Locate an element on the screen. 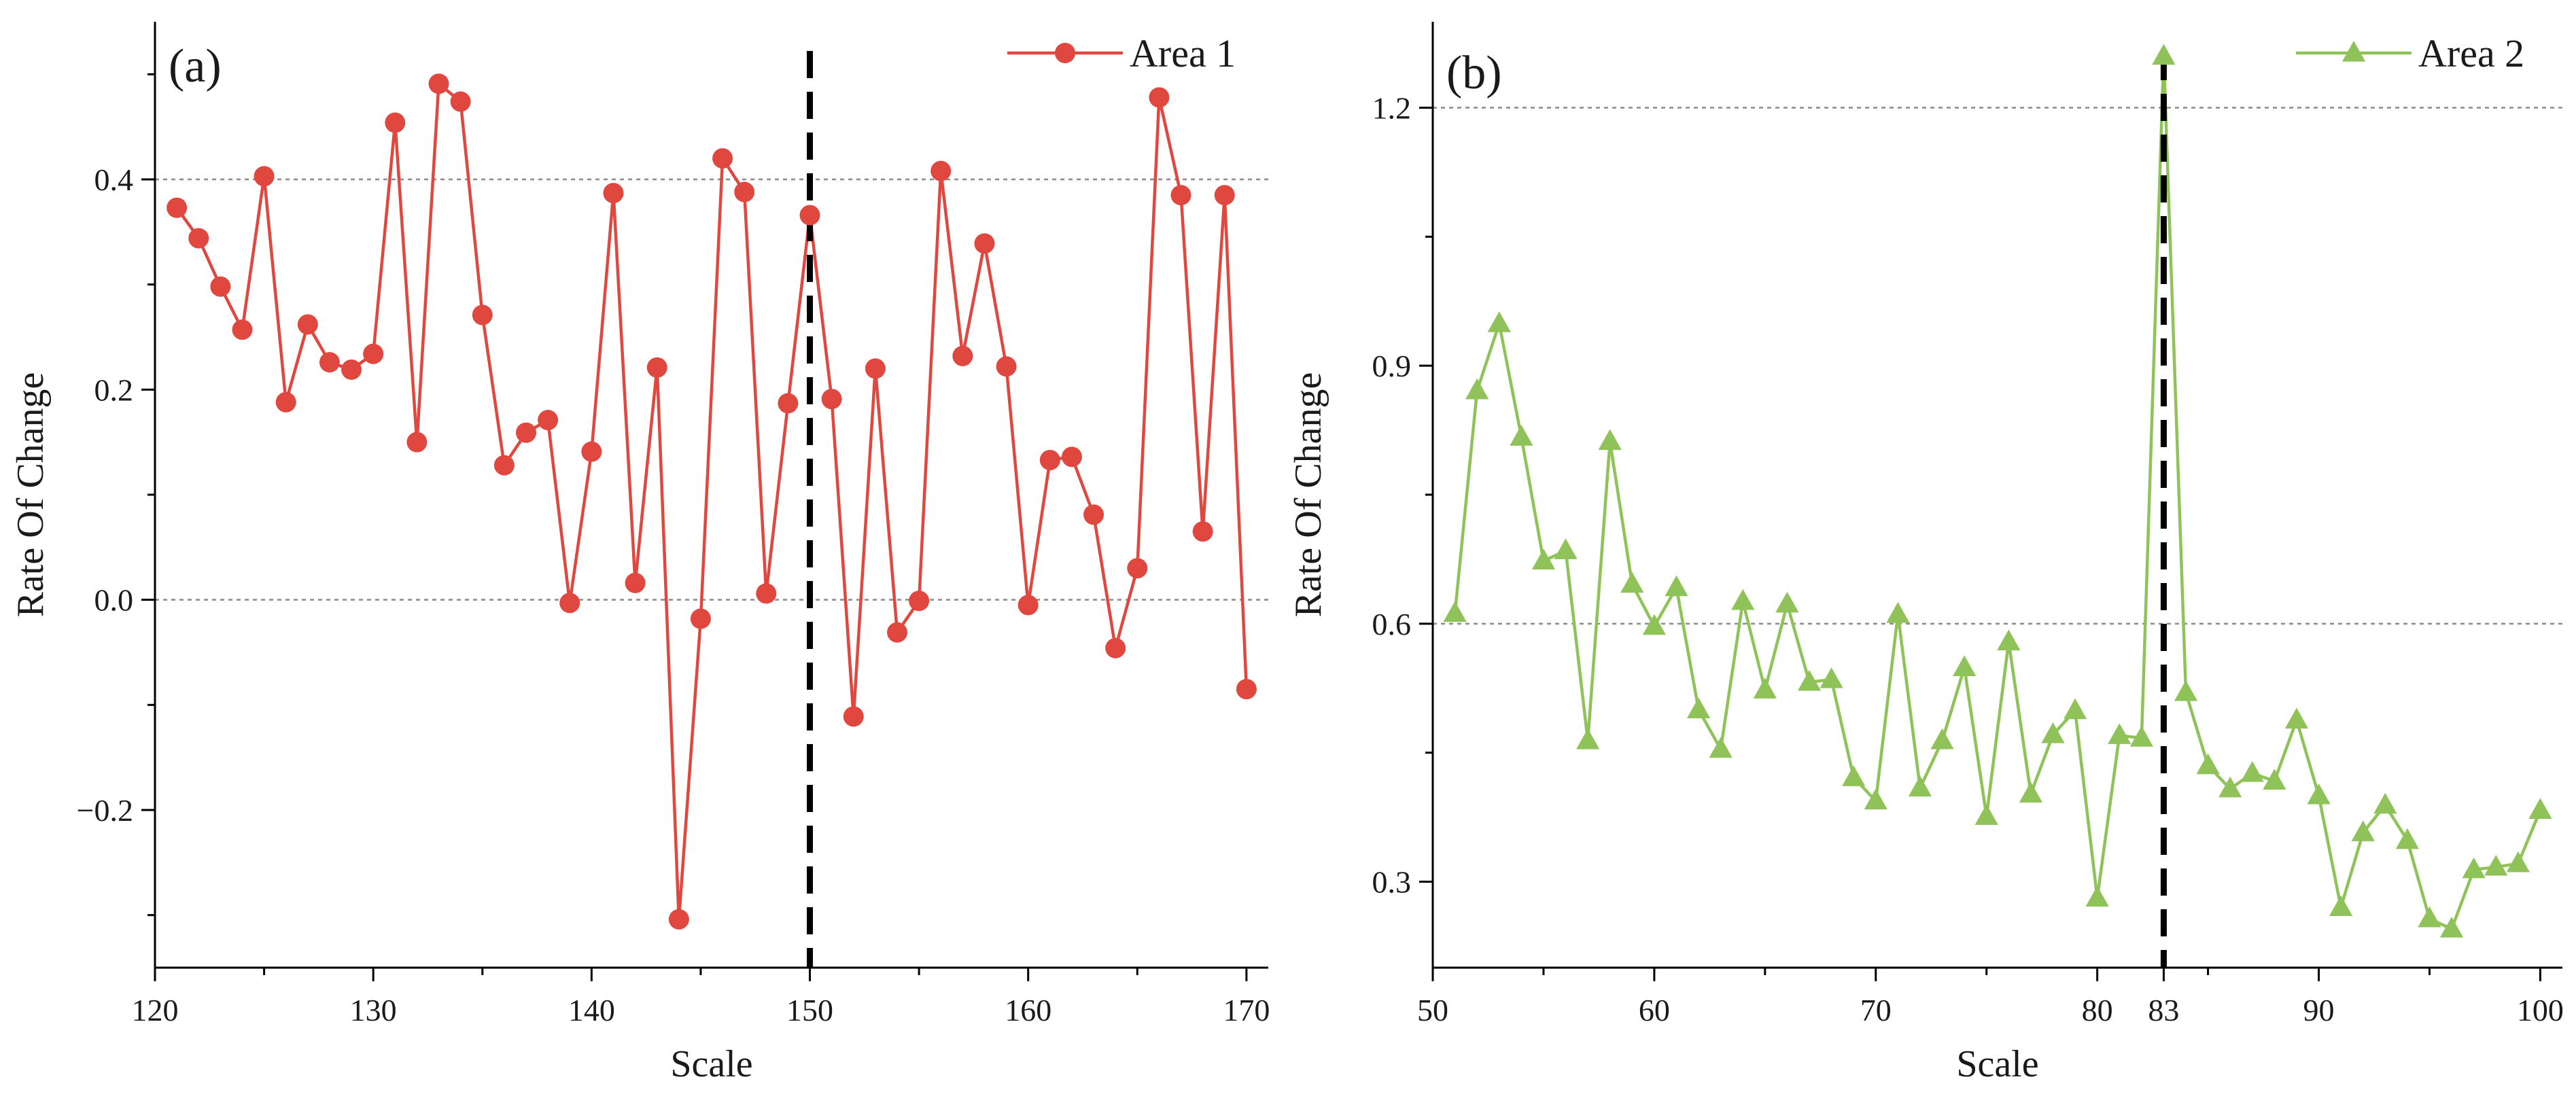 The image size is (2576, 1109). x-tick-label: 50 is located at coordinates (1432, 1010).